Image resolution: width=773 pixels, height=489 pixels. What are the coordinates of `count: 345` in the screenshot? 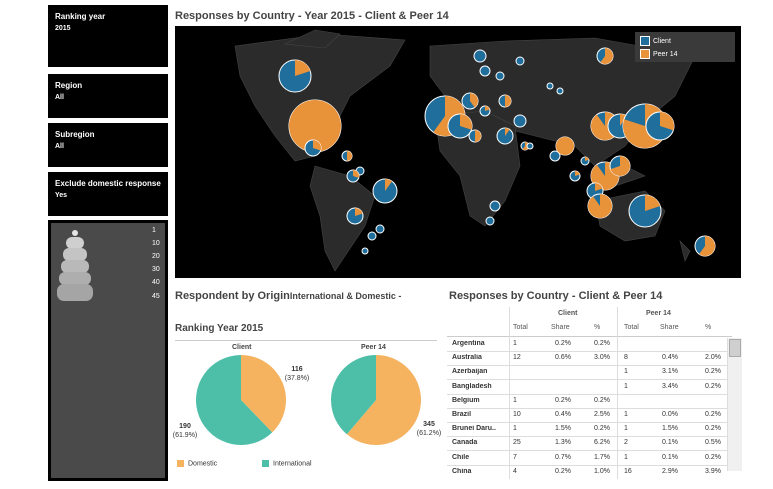 It's located at (429, 424).